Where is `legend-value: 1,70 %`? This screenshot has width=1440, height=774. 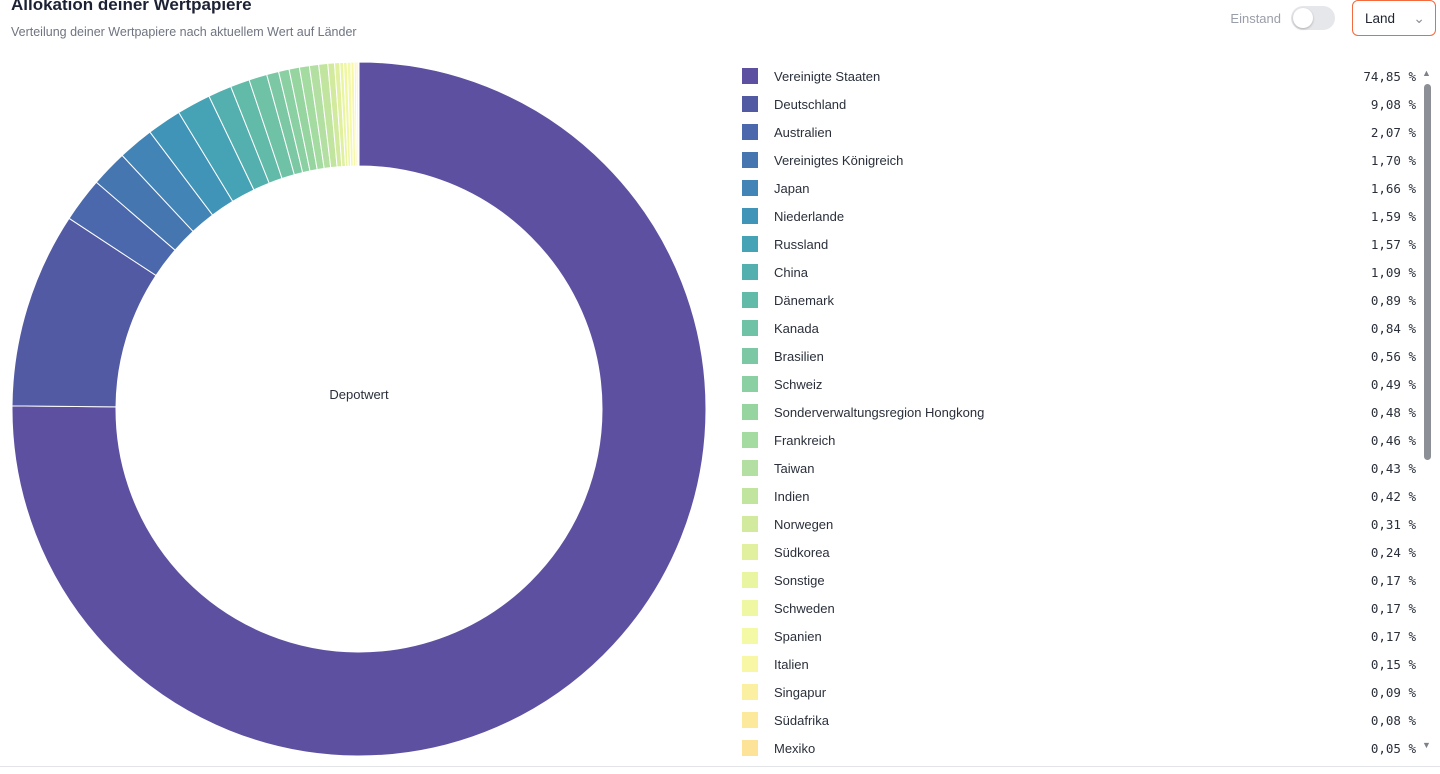 legend-value: 1,70 % is located at coordinates (1393, 160).